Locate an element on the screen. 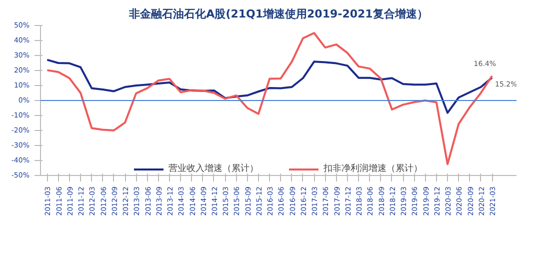  chart-title: 非金融石油石化A股(21Q1增速使用2019-2021复合增速） is located at coordinates (278, 14).